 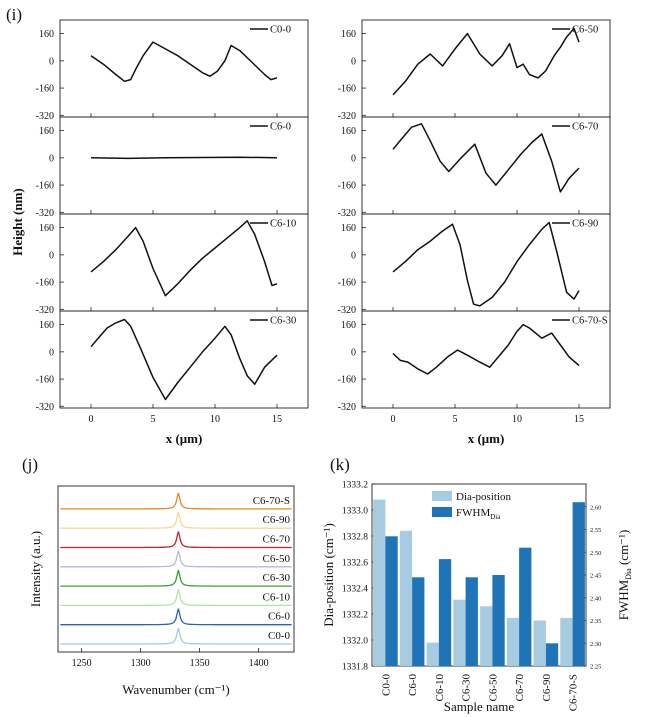 What do you see at coordinates (595, 530) in the screenshot?
I see `y2-tick-label: 2.55` at bounding box center [595, 530].